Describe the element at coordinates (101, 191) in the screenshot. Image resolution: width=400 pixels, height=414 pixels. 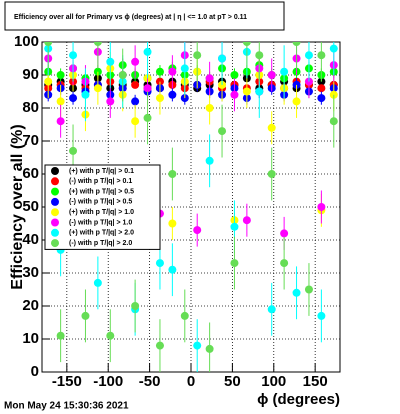
I see `legend-label: (+) with p T/|q| > 0.5` at that location.